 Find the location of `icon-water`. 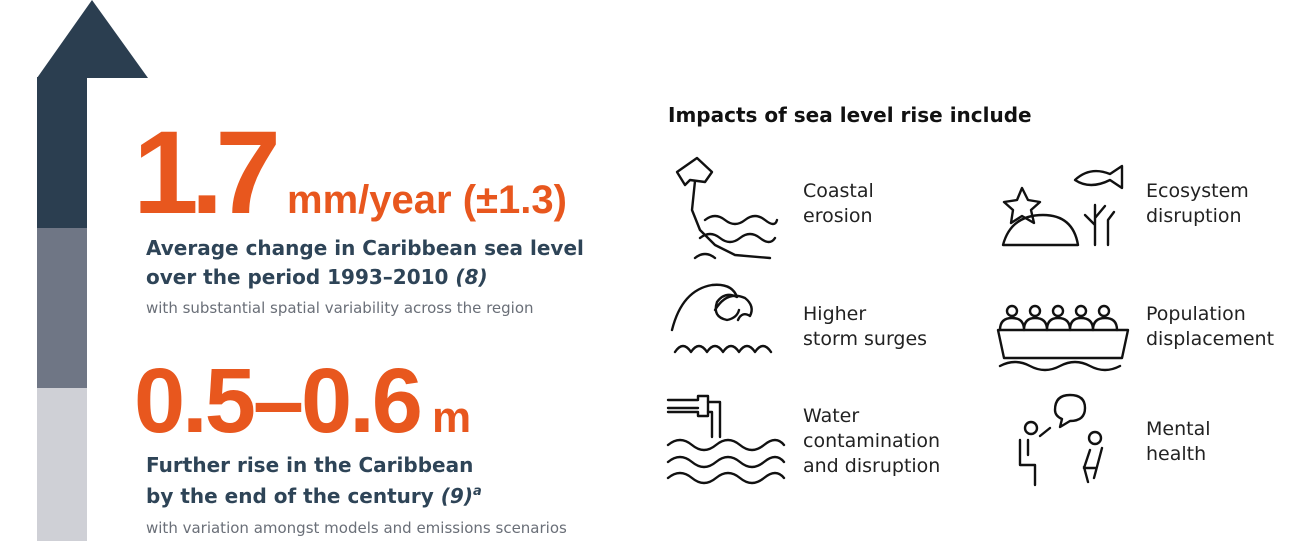

icon-water is located at coordinates (726, 439).